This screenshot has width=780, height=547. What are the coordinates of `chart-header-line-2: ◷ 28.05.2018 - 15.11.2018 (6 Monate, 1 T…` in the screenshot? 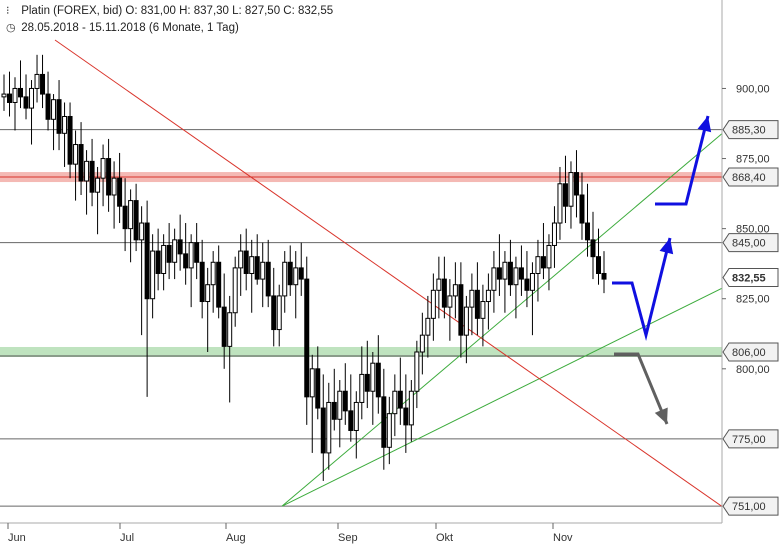 It's located at (122, 27).